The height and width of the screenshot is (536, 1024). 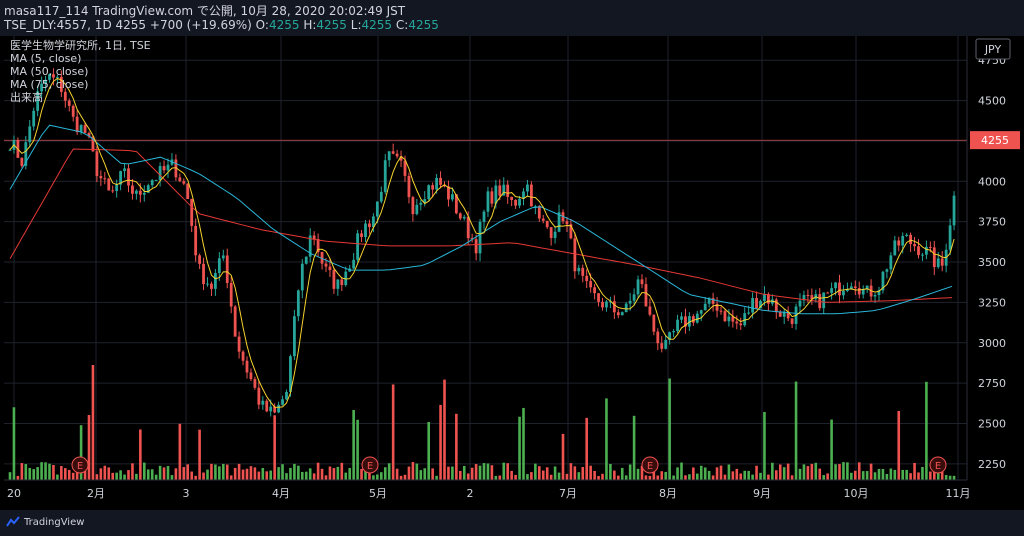 I want to click on brand: TradingView, so click(x=45, y=522).